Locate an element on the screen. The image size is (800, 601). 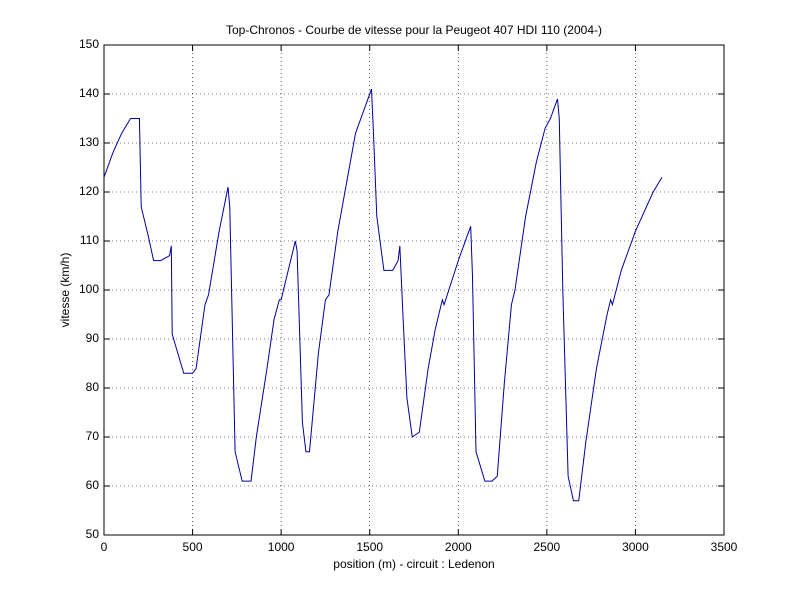
x-tick-label: 0 is located at coordinates (104, 547).